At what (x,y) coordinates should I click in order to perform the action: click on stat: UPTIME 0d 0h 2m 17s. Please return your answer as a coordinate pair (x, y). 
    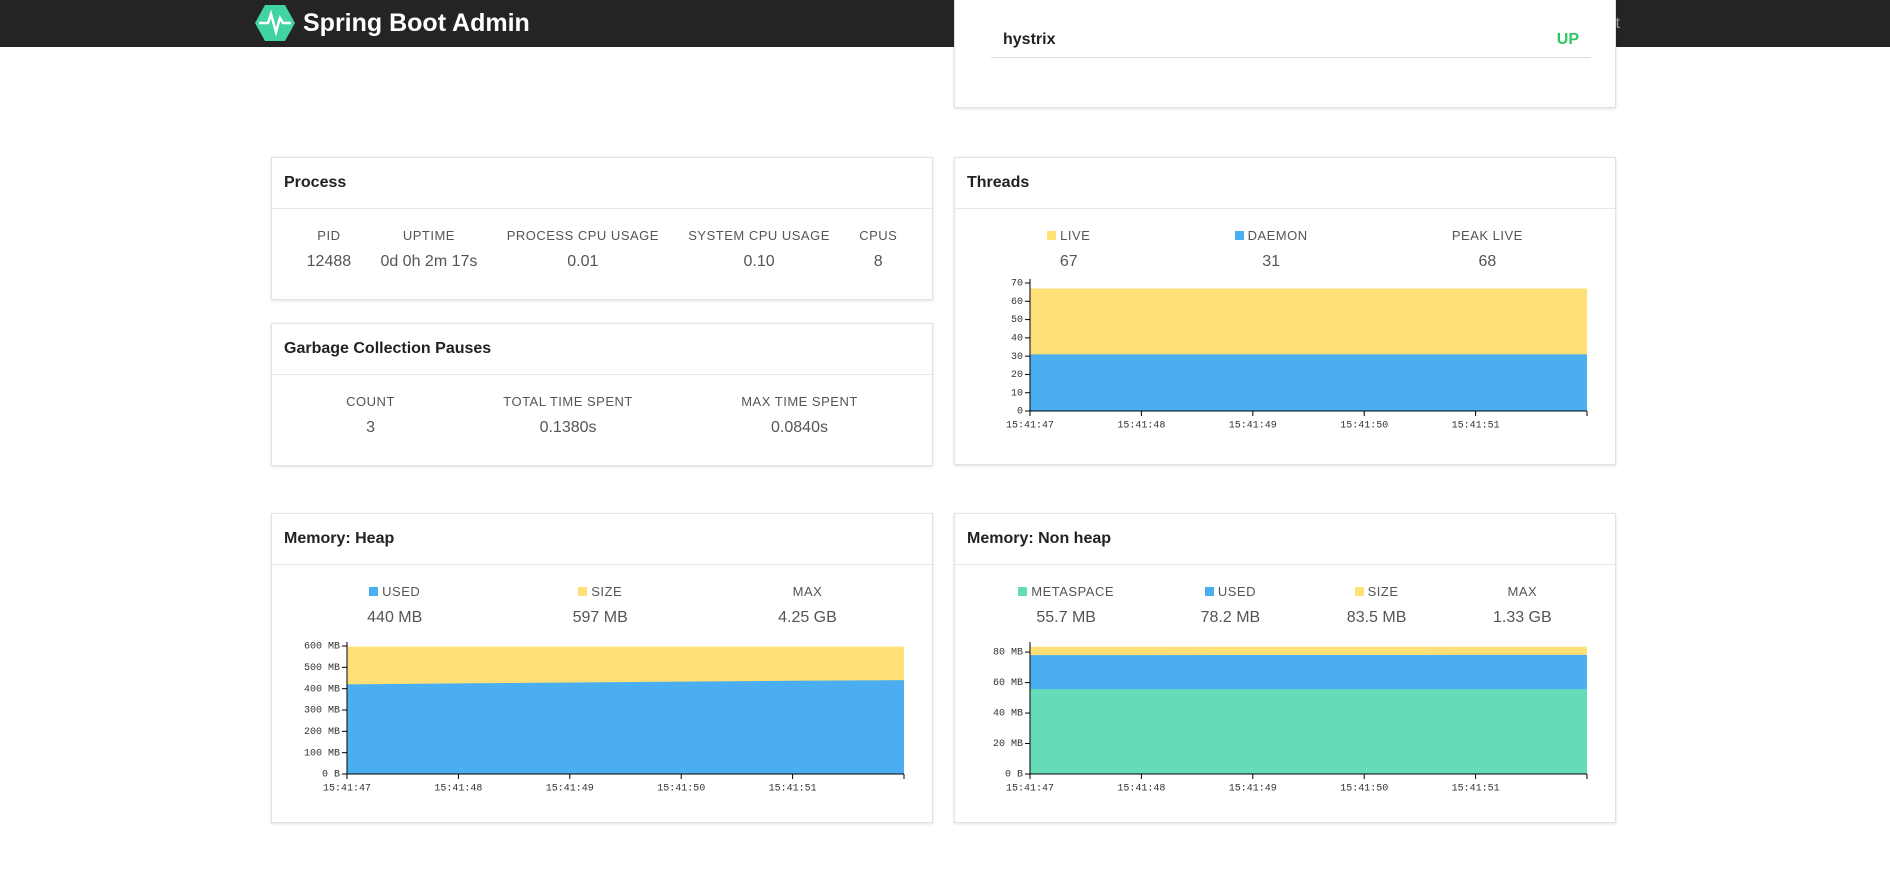
    Looking at the image, I should click on (428, 249).